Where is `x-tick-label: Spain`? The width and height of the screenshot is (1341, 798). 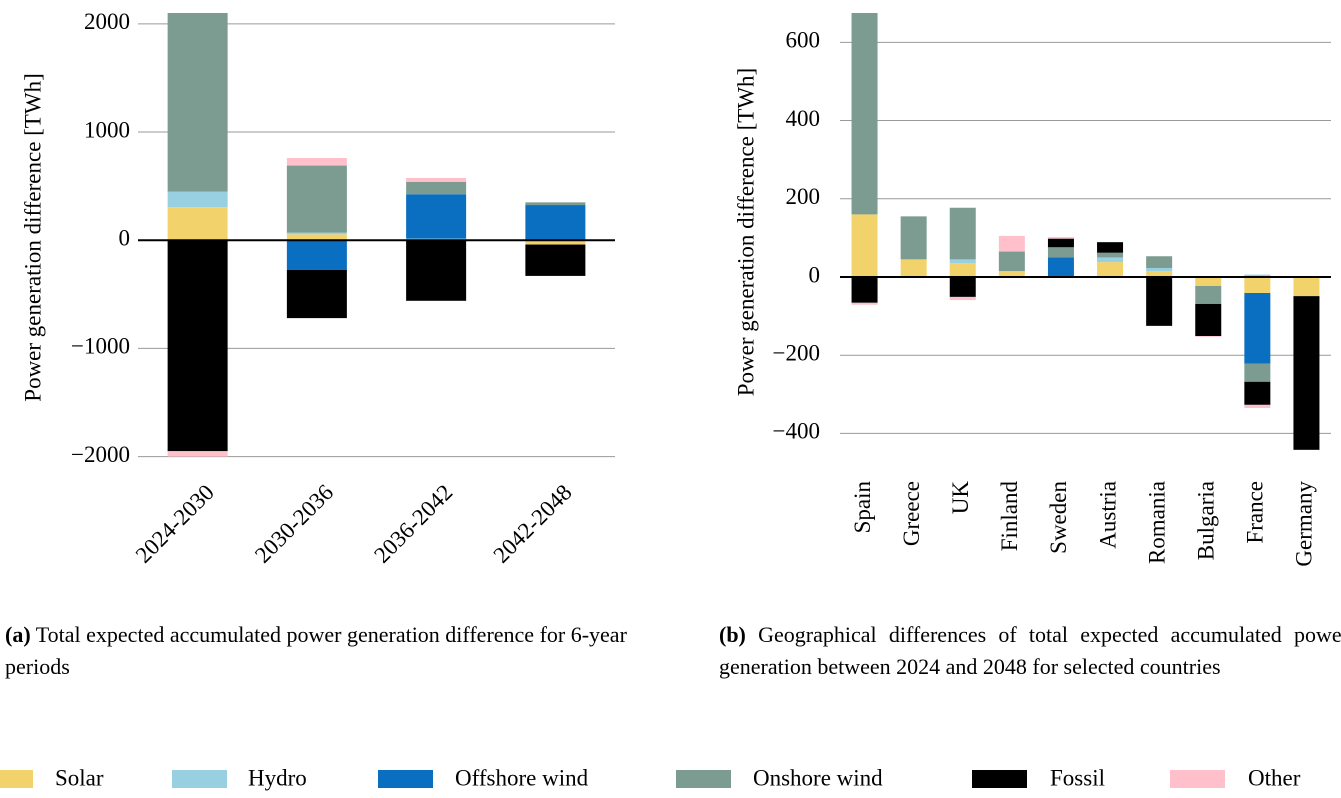
x-tick-label: Spain is located at coordinates (862, 507).